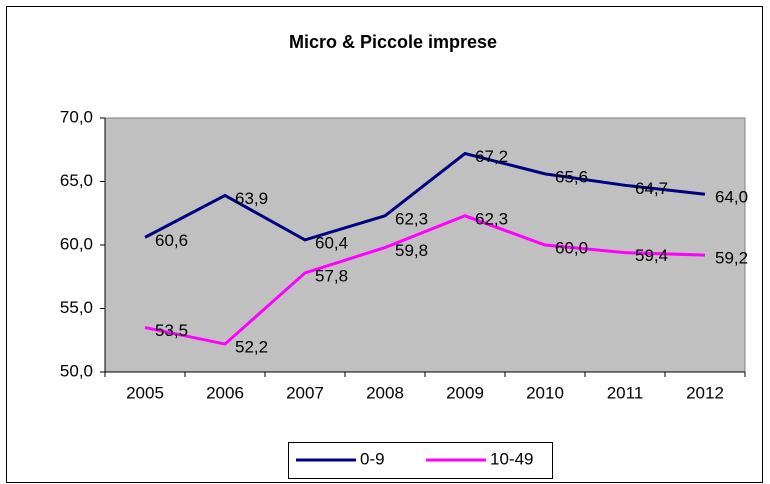 The width and height of the screenshot is (770, 484). I want to click on data-label: 59,4, so click(651, 255).